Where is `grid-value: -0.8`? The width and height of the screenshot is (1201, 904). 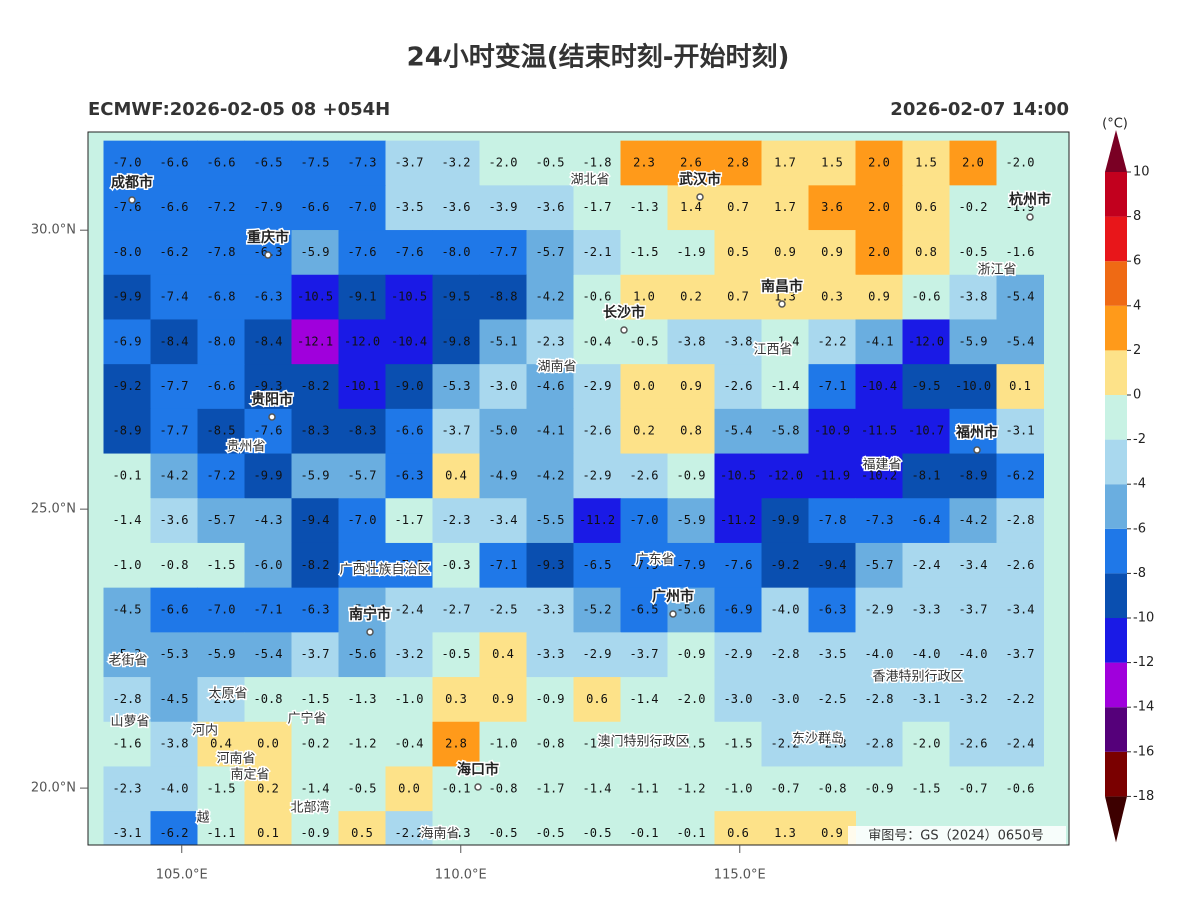
grid-value: -0.8 is located at coordinates (174, 565).